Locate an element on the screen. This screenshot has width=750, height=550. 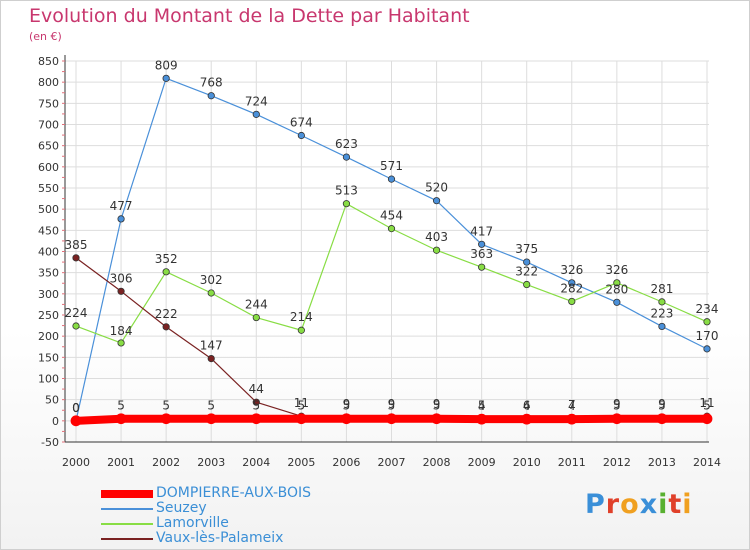
data-label: 363 is located at coordinates (481, 254).